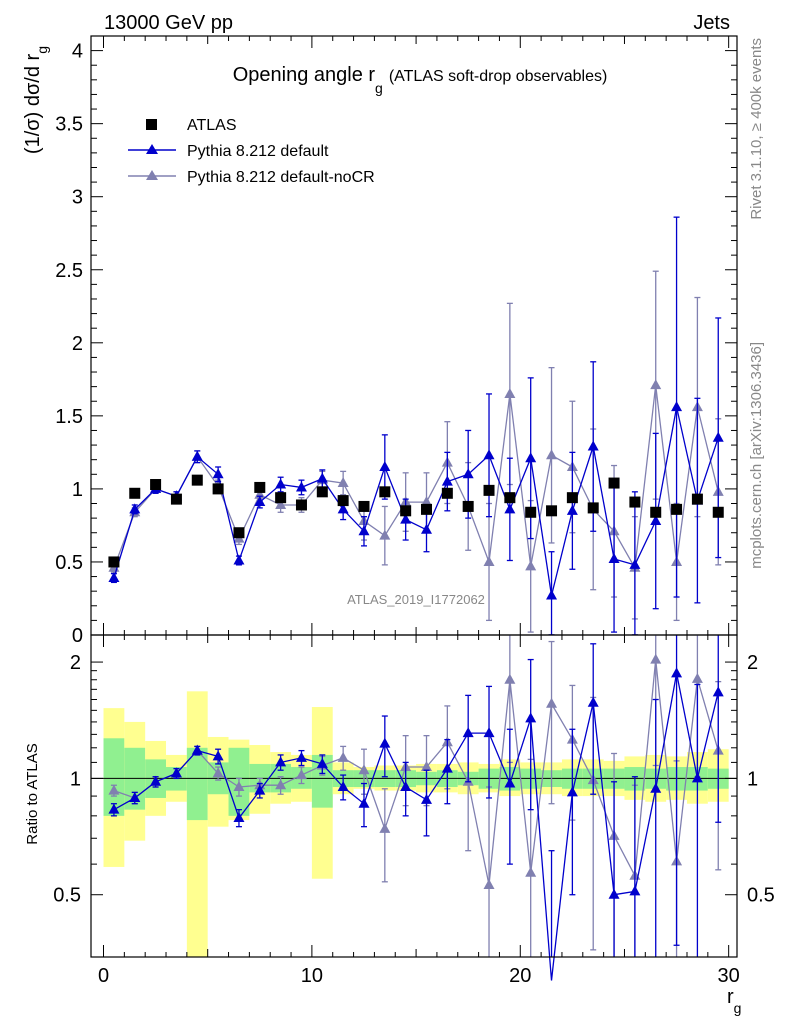 The width and height of the screenshot is (786, 1024). What do you see at coordinates (738, 1008) in the screenshot?
I see `xlabel-sub: g` at bounding box center [738, 1008].